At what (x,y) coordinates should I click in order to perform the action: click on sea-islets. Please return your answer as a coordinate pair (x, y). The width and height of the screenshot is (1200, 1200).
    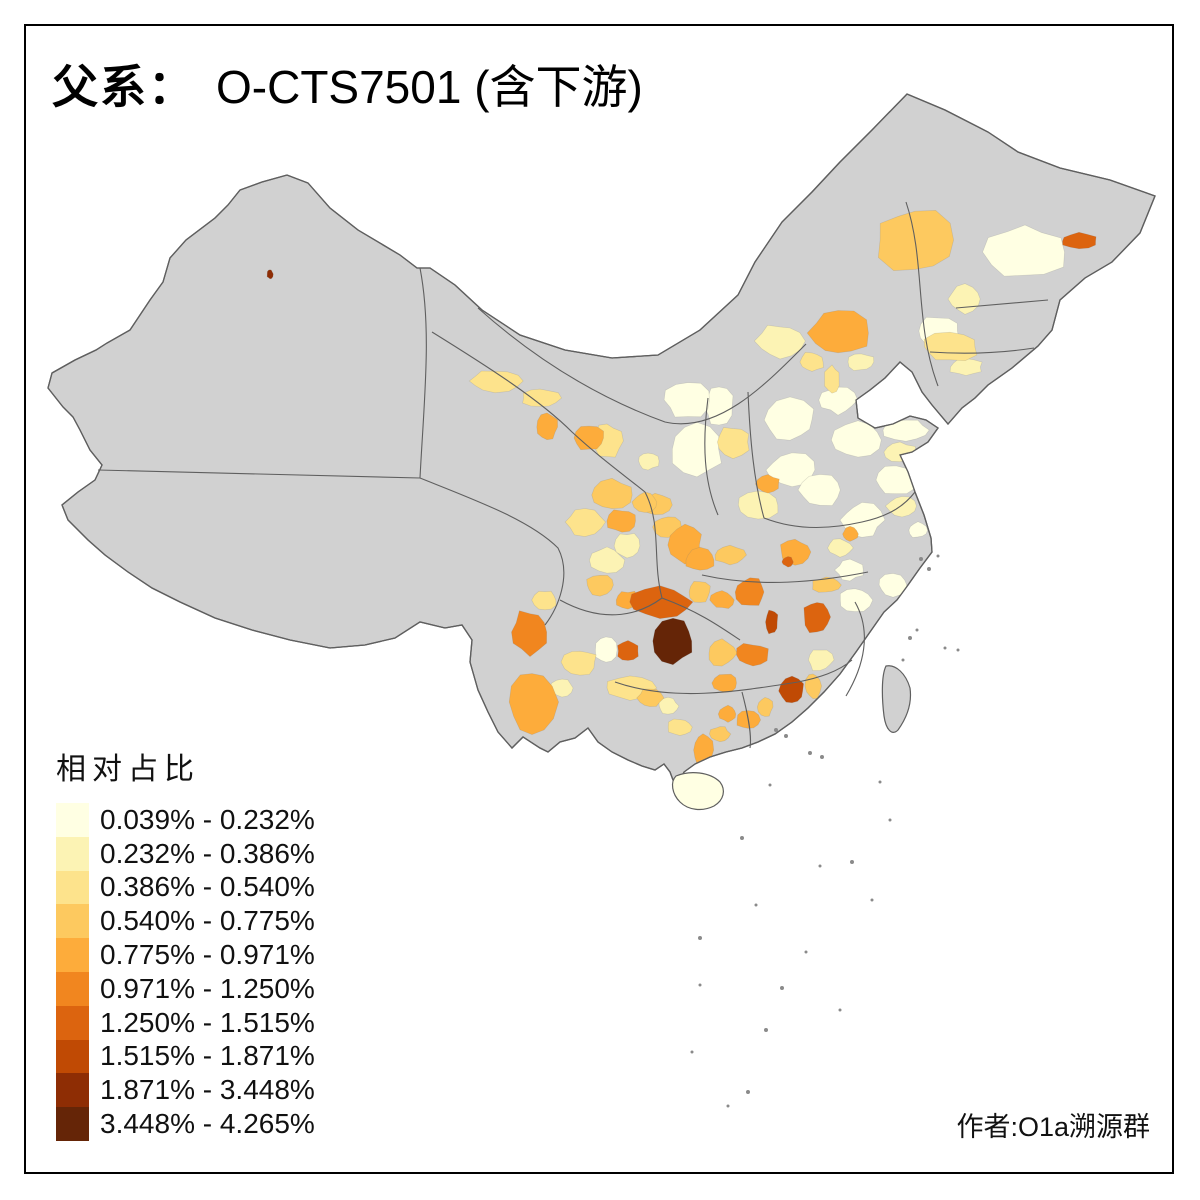
    Looking at the image, I should click on (825, 831).